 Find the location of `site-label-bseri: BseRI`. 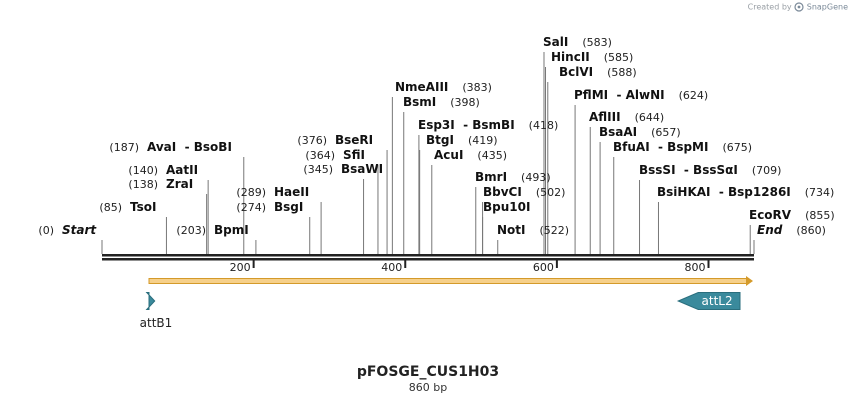

site-label-bseri: BseRI is located at coordinates (354, 140).